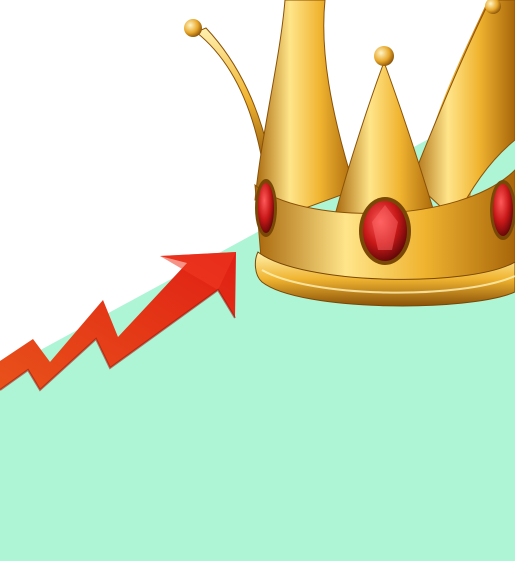 Image resolution: width=515 pixels, height=561 pixels. Describe the element at coordinates (493, 7) in the screenshot. I see `crown-ball-right` at that location.